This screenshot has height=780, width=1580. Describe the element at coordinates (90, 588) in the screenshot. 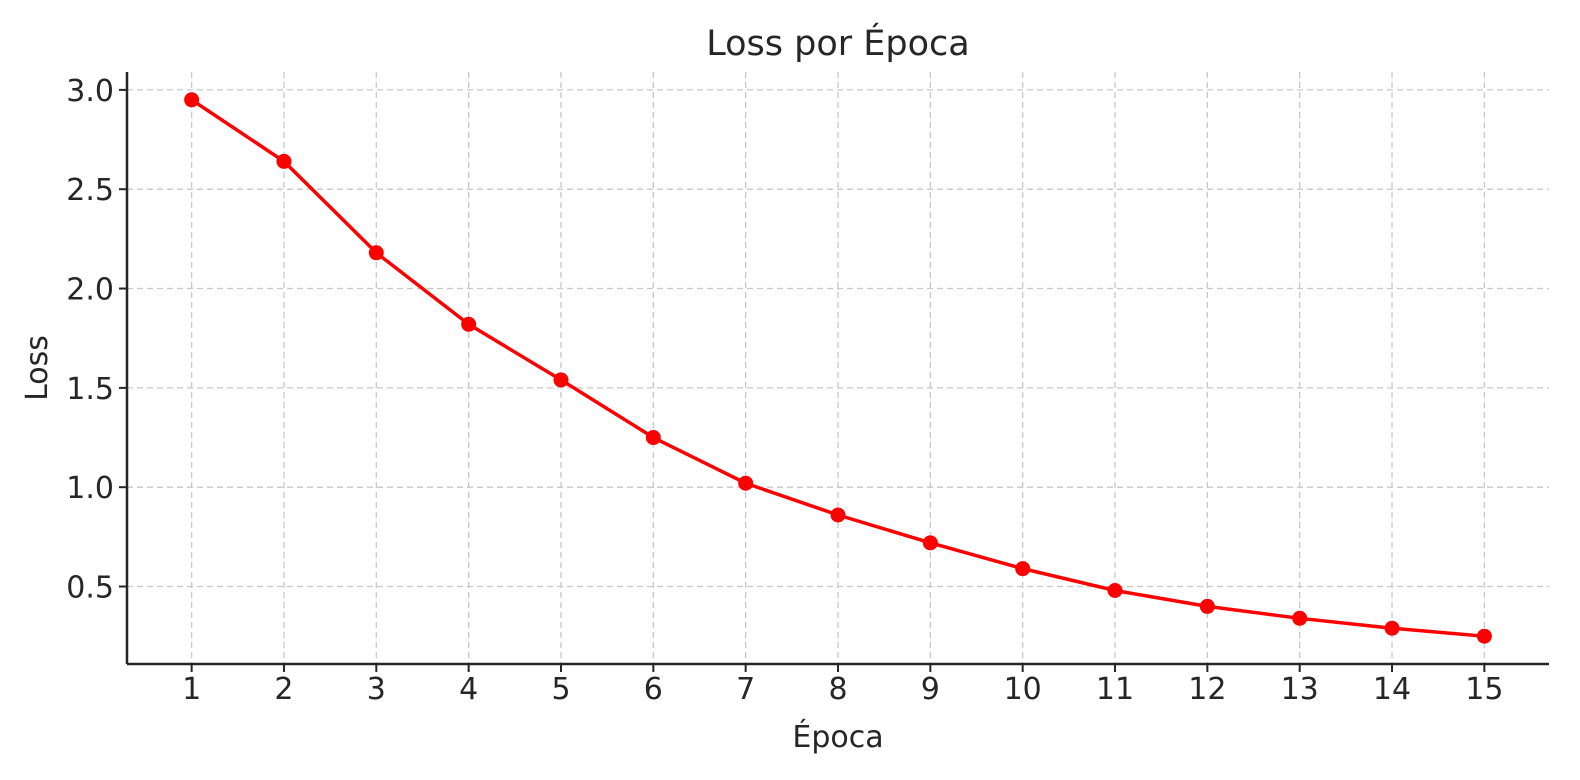

I see `y-tick-label: 0.5` at that location.